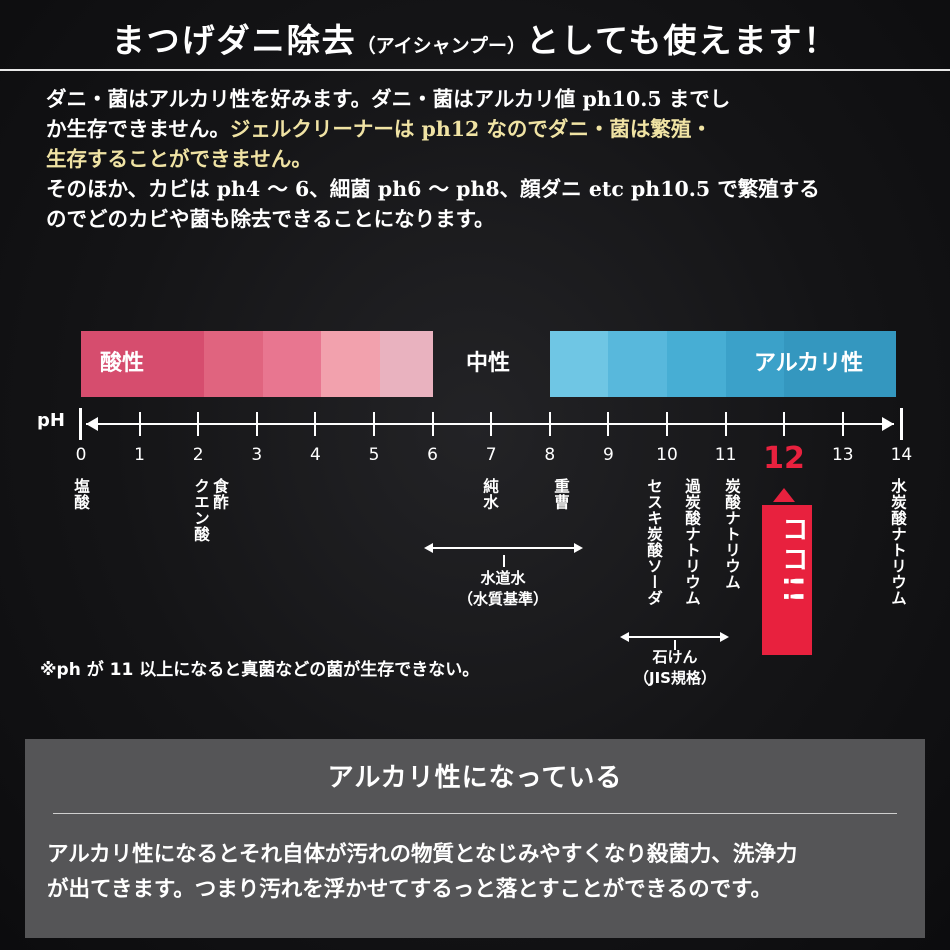  Describe the element at coordinates (502, 599) in the screenshot. I see `tap-water-label-2: （水質基準）` at that location.